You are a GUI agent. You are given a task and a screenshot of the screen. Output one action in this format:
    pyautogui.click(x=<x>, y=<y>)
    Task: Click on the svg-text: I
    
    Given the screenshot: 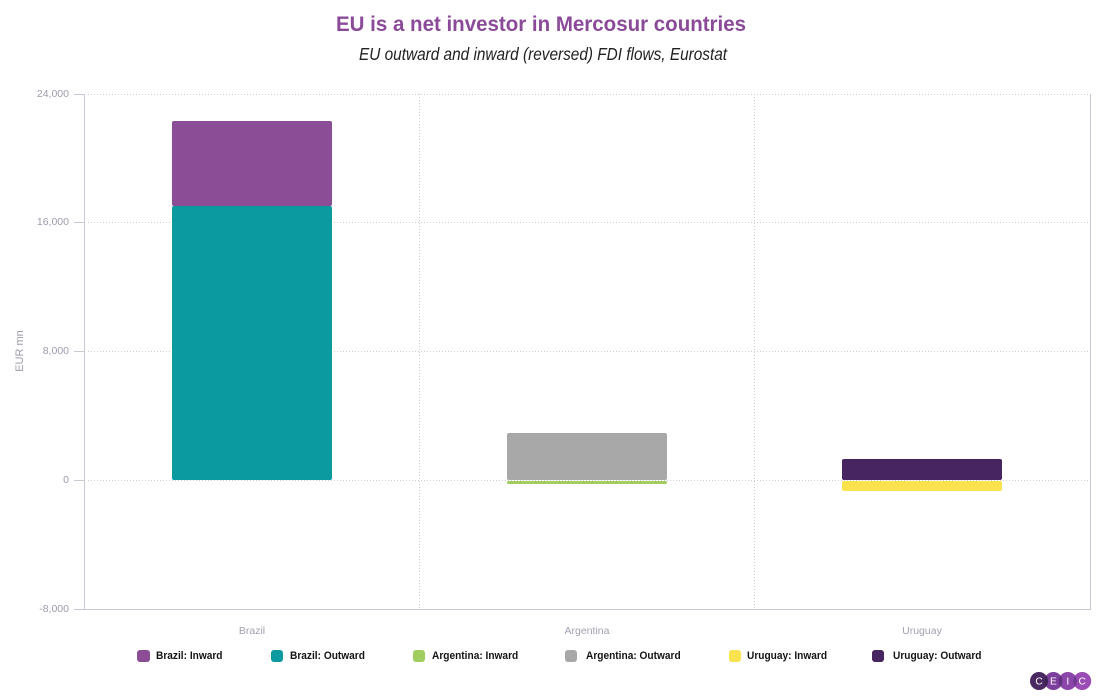 What is the action you would take?
    pyautogui.click(x=1067, y=682)
    